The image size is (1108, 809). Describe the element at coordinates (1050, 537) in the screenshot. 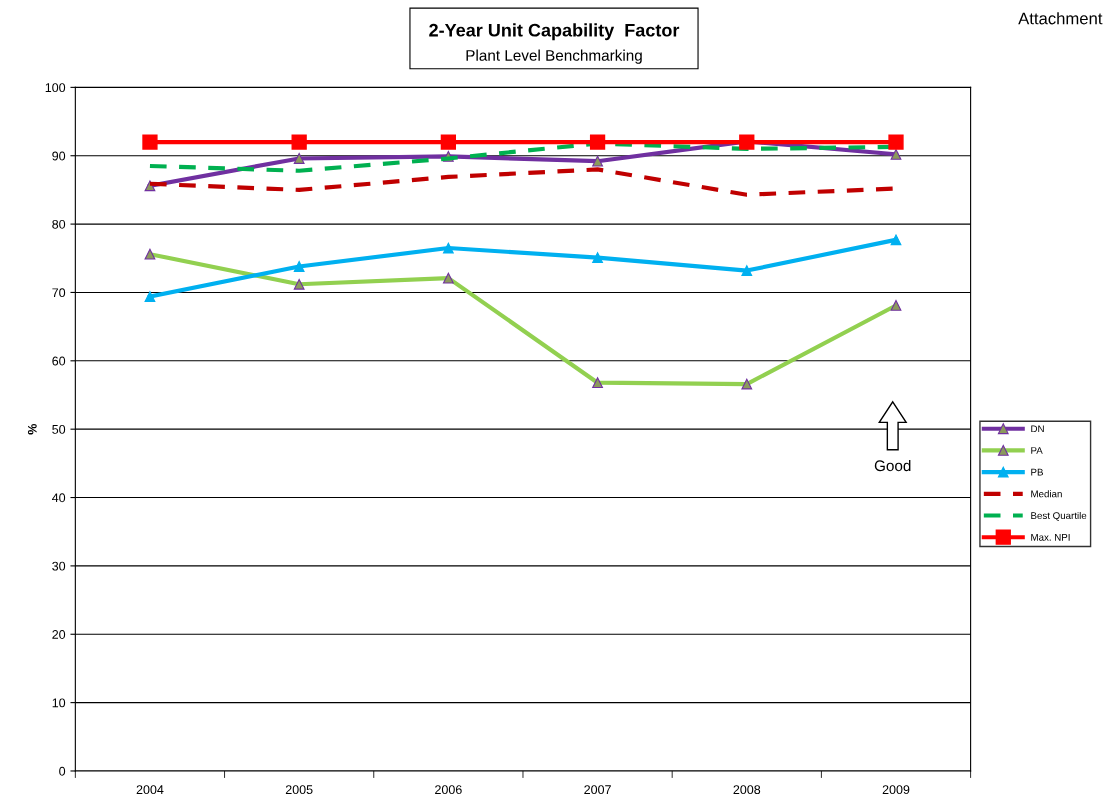

I see `legend-label: Max. NPI` at that location.